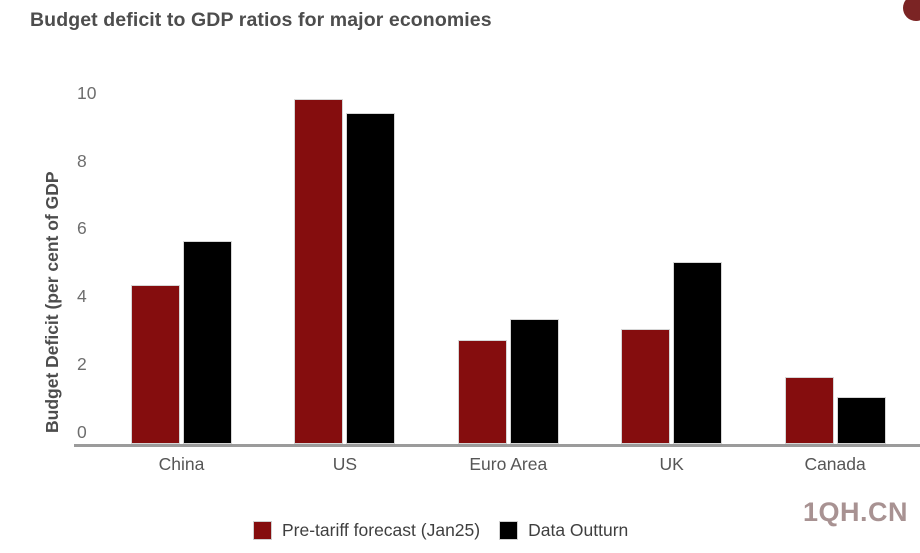 The width and height of the screenshot is (920, 553). What do you see at coordinates (345, 464) in the screenshot?
I see `x-axis-label-us: US` at bounding box center [345, 464].